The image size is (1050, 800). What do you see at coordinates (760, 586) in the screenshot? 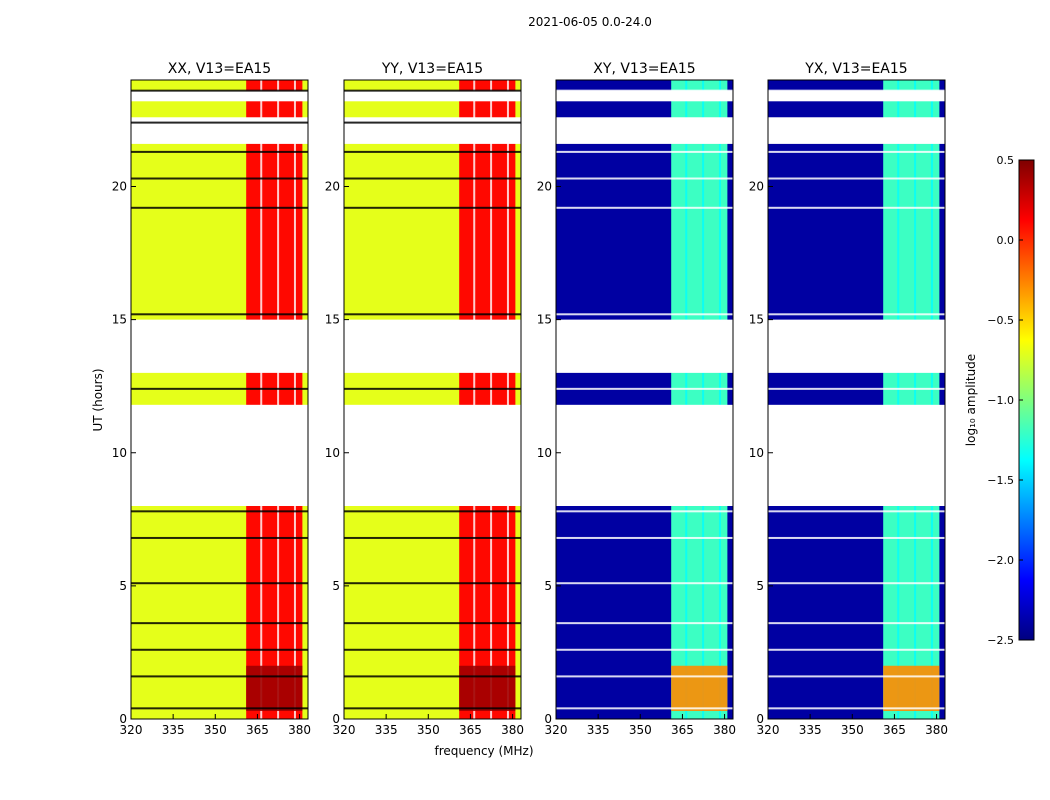
I see `y-tick-label: 5` at bounding box center [760, 586].